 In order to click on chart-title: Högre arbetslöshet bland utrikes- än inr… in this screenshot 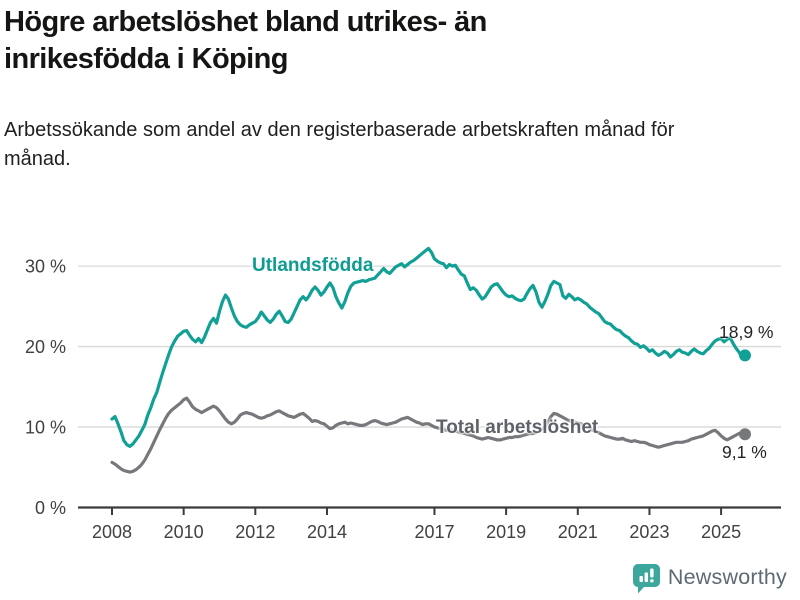, I will do `click(245, 40)`.